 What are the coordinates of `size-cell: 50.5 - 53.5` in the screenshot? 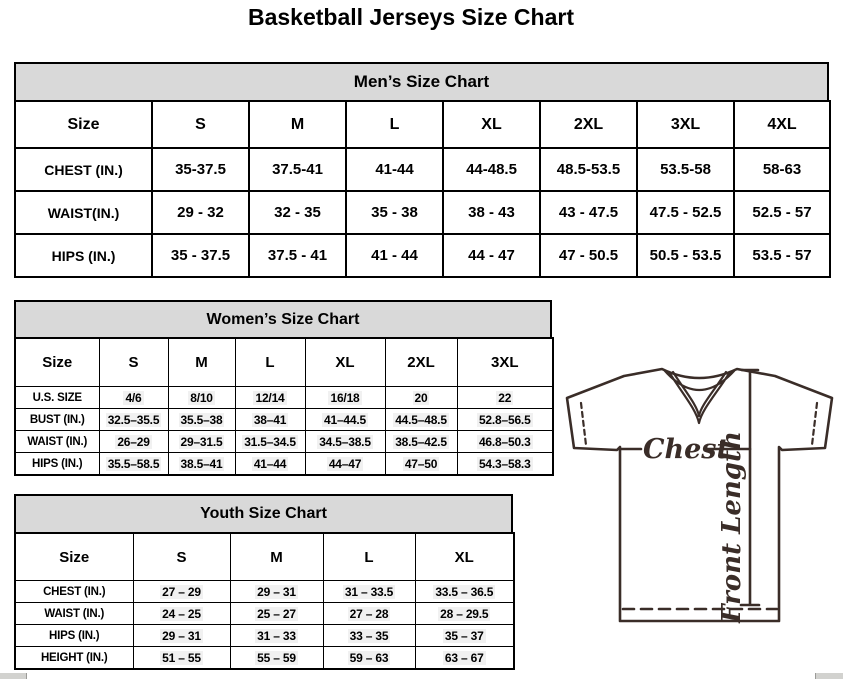 It's located at (685, 255).